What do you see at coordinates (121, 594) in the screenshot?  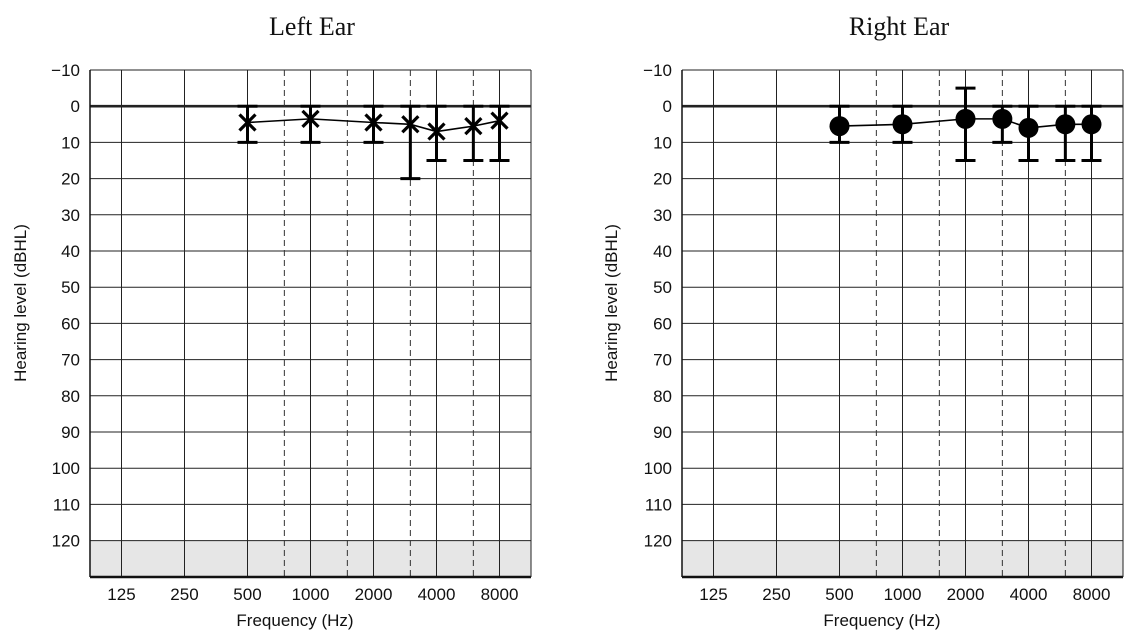 I see `left-x-tick-label: 125` at bounding box center [121, 594].